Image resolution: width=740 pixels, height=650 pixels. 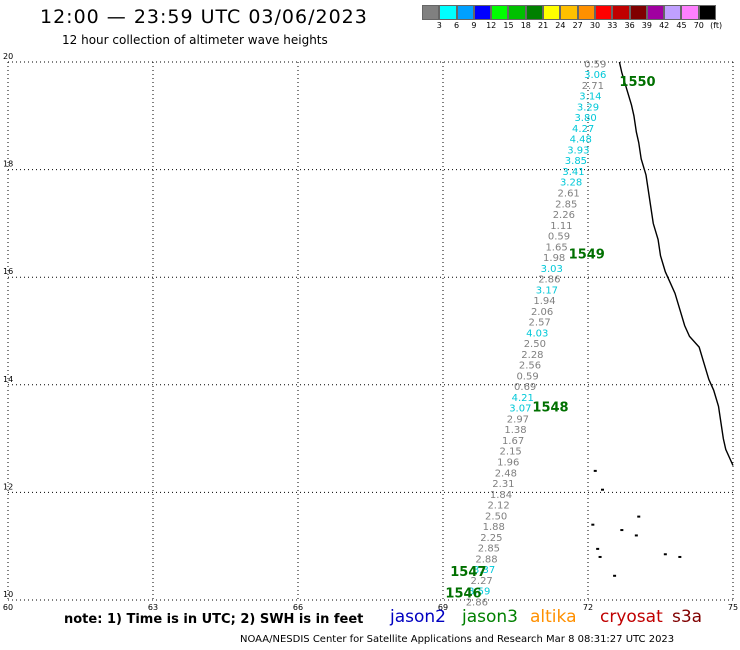 I want to click on satellite-jason3: jason3, so click(x=490, y=617).